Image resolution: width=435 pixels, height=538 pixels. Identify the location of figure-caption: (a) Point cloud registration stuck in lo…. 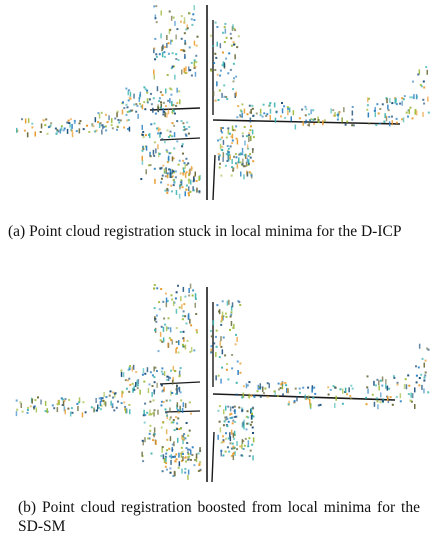
(205, 231).